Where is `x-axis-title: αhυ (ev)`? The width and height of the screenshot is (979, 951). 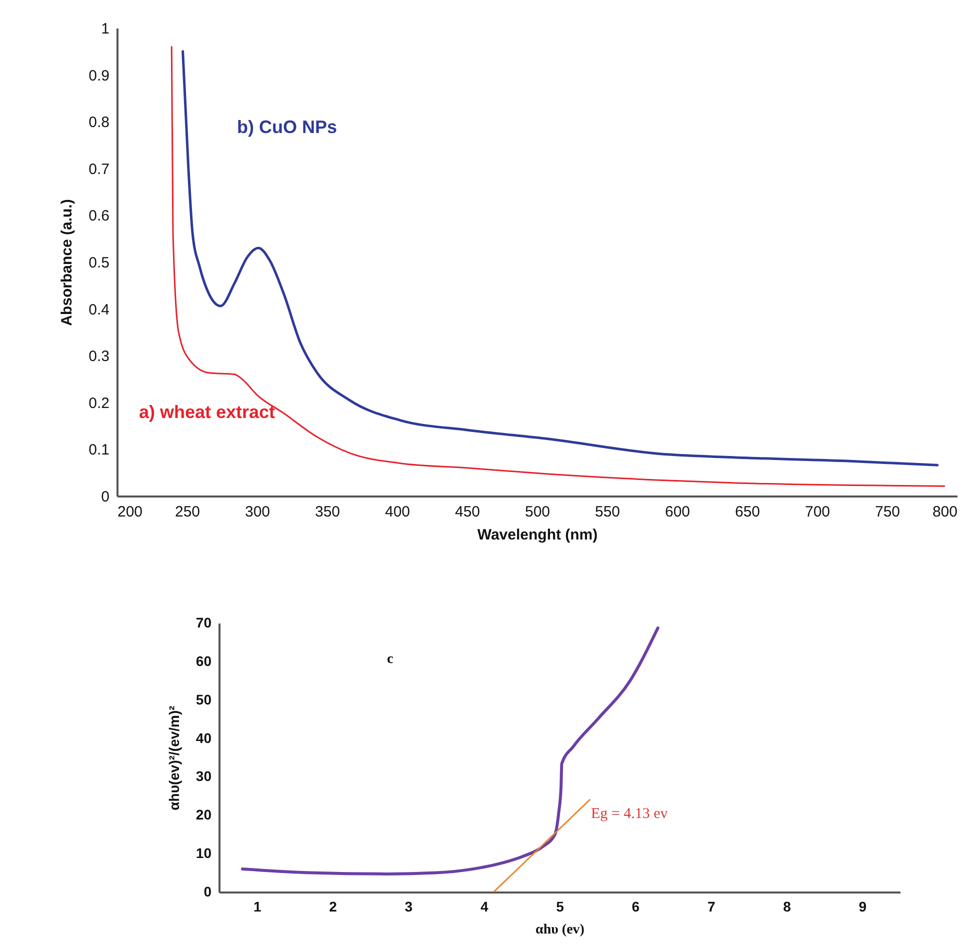 x-axis-title: αhυ (ev) is located at coordinates (560, 930).